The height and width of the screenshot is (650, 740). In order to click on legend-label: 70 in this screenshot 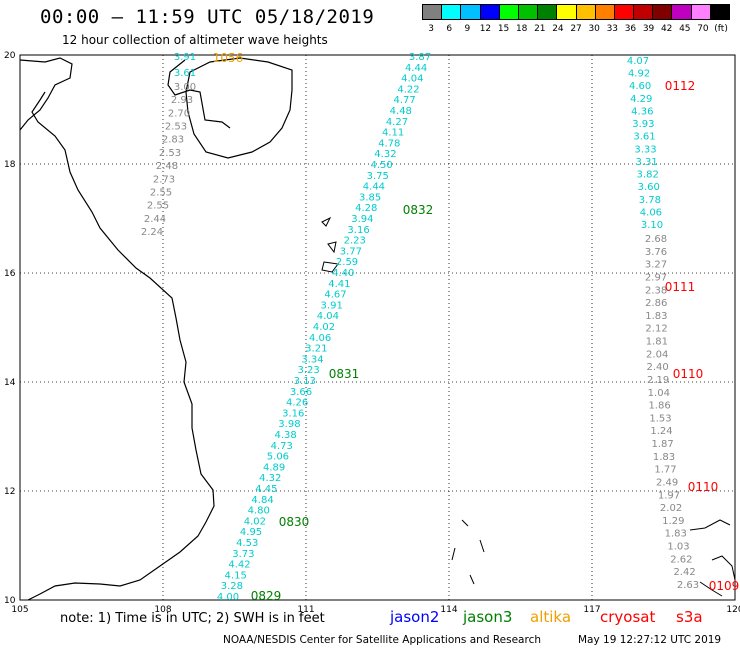, I will do `click(703, 29)`.